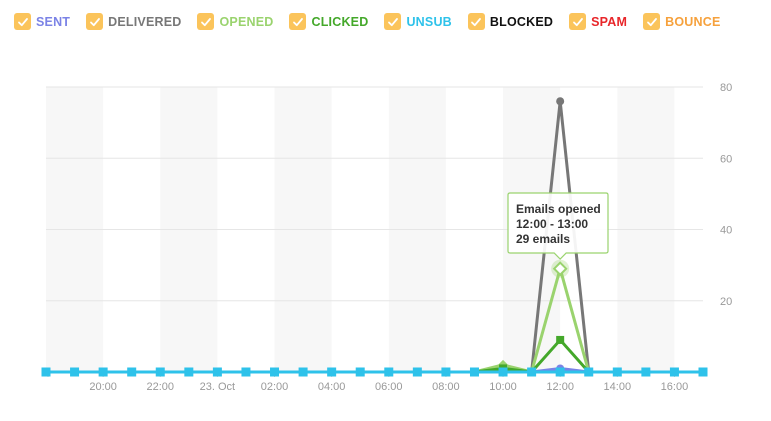 This screenshot has height=421, width=771. What do you see at coordinates (609, 21) in the screenshot?
I see `legend-label: SPAM` at bounding box center [609, 21].